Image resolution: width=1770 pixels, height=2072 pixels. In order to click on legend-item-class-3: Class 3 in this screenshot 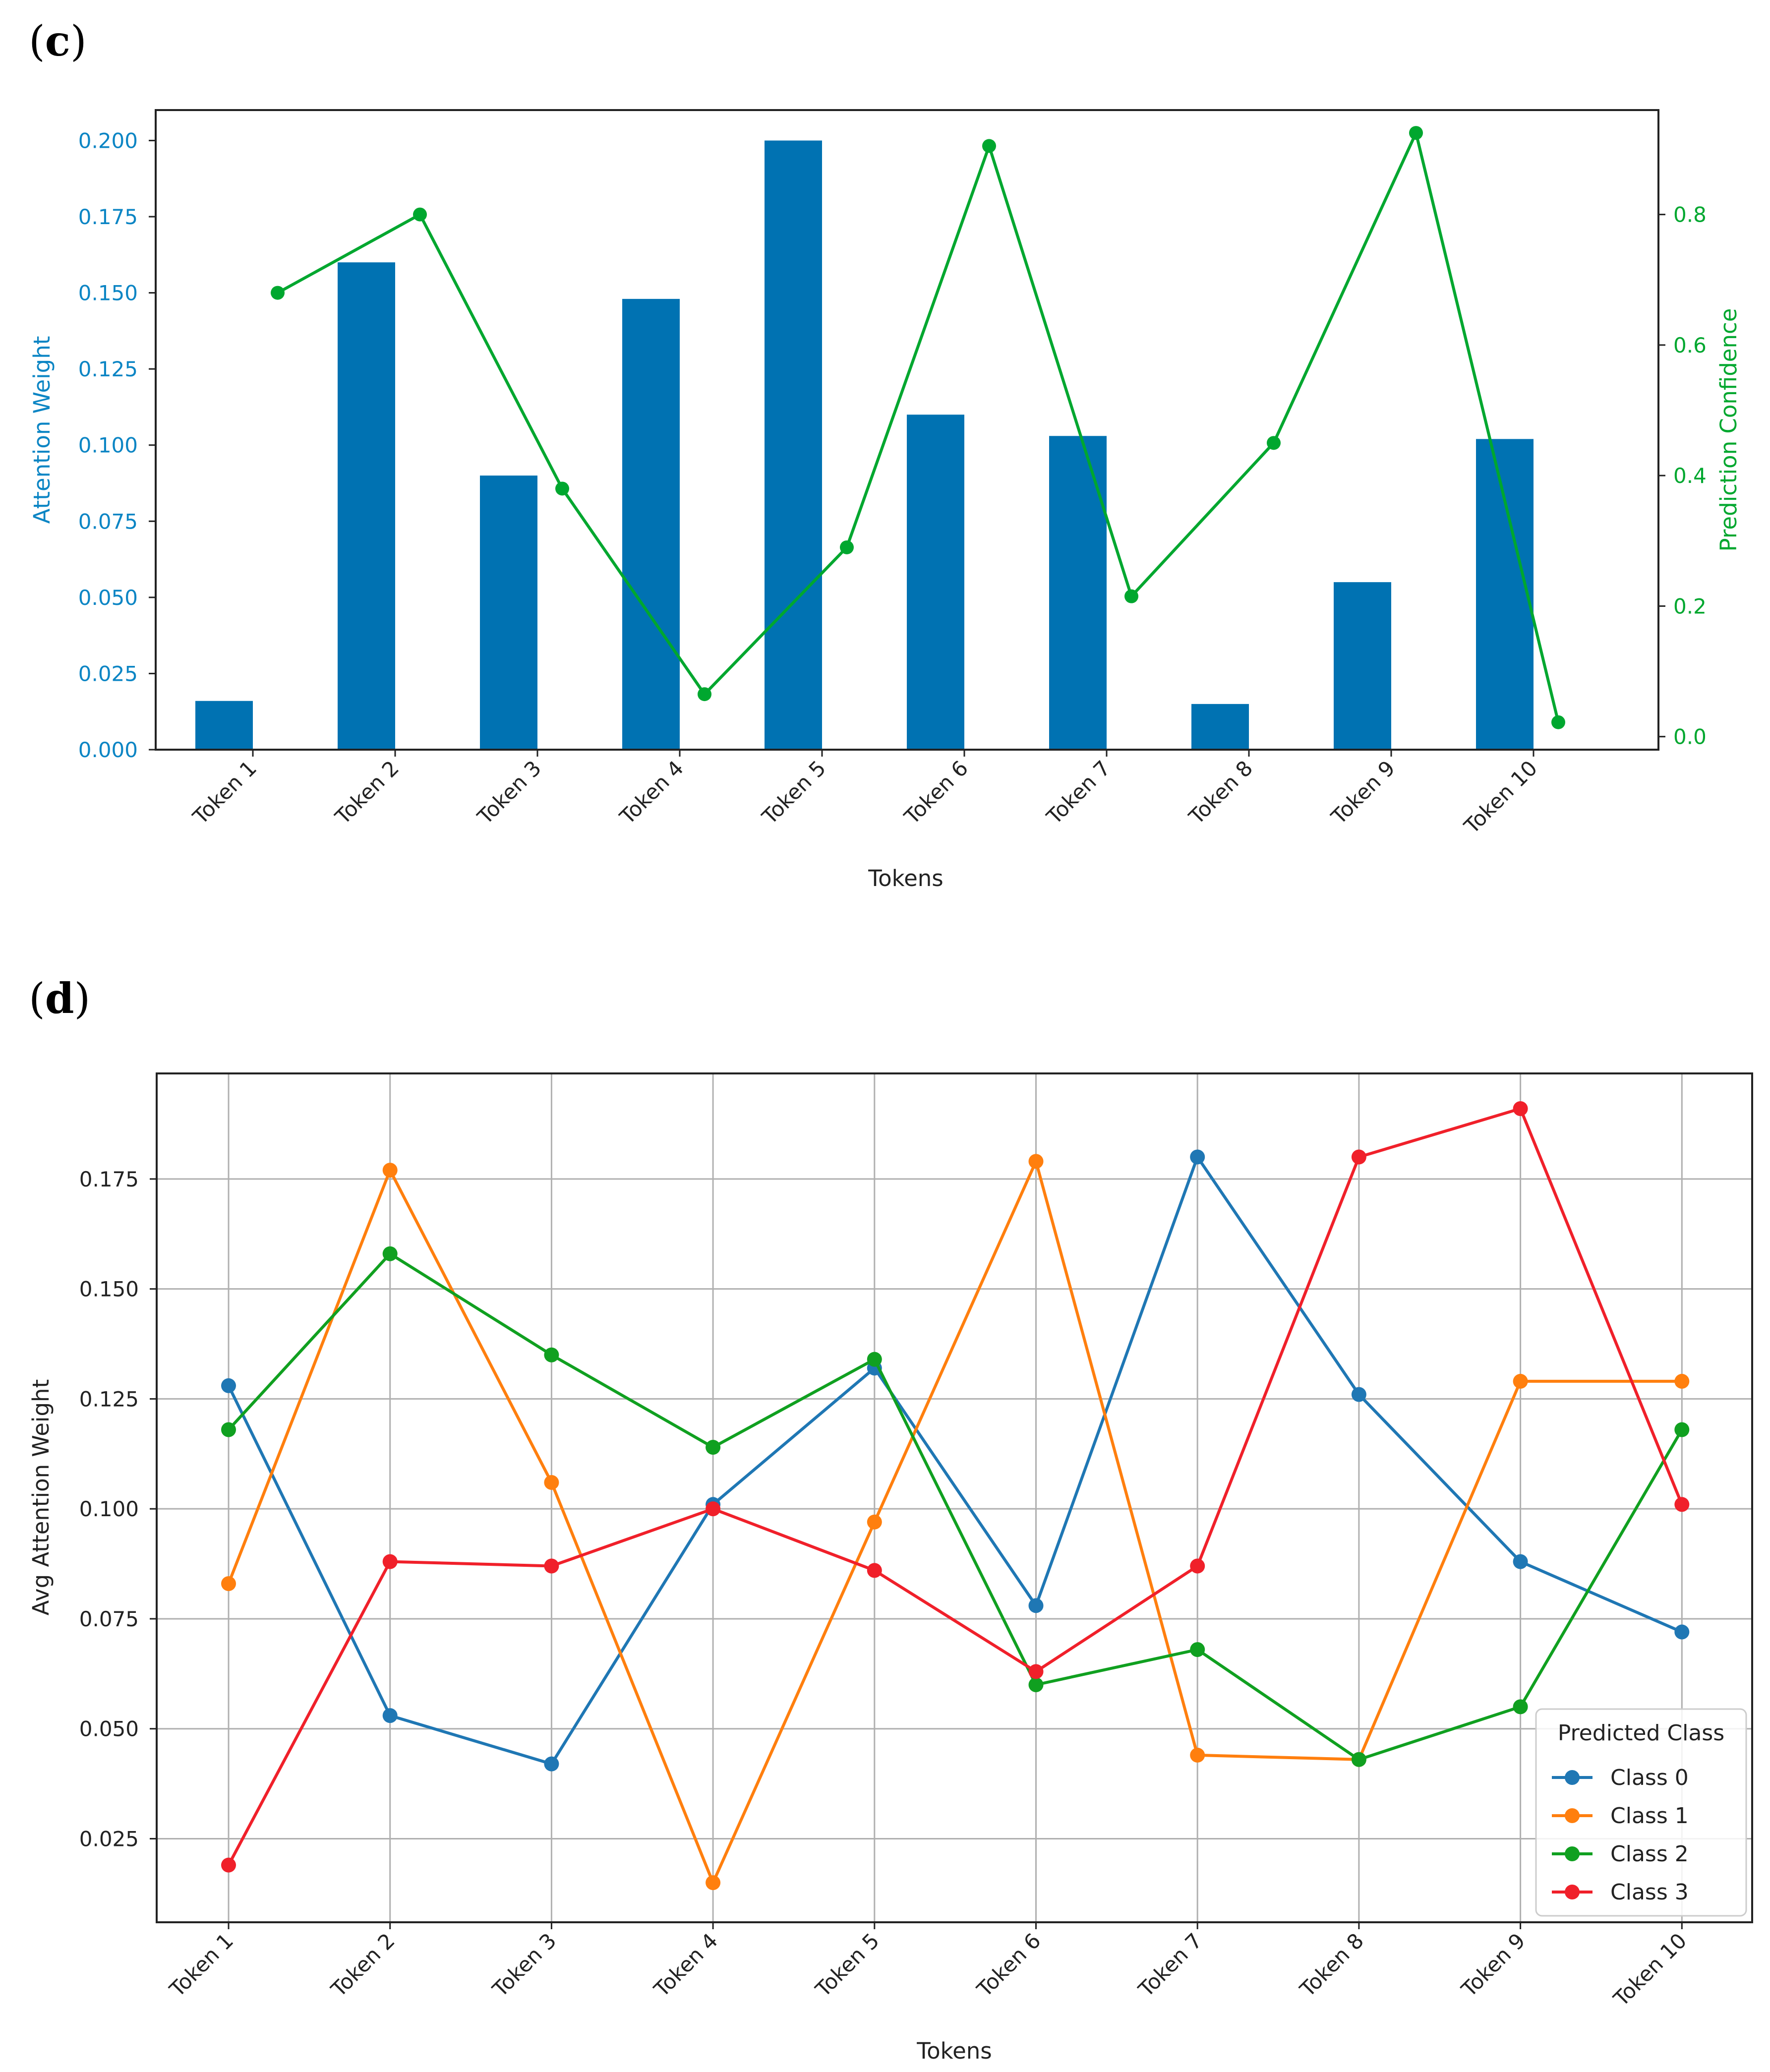, I will do `click(1620, 1893)`.